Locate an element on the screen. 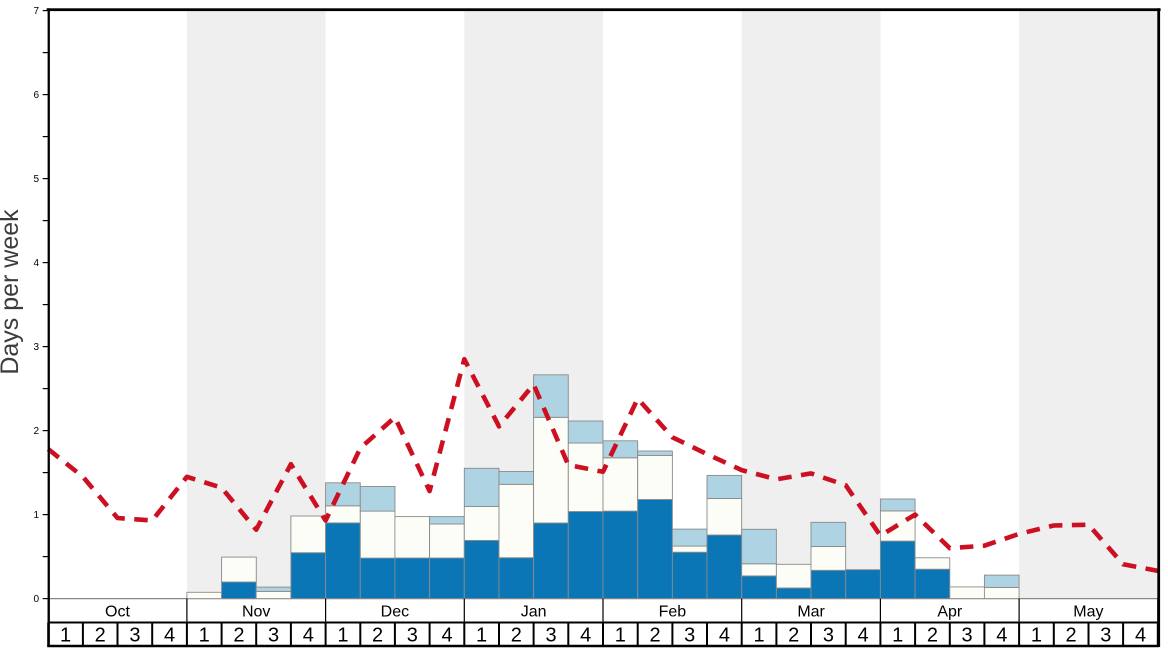 This screenshot has height=648, width=1168. svg-text: Apr is located at coordinates (950, 612).